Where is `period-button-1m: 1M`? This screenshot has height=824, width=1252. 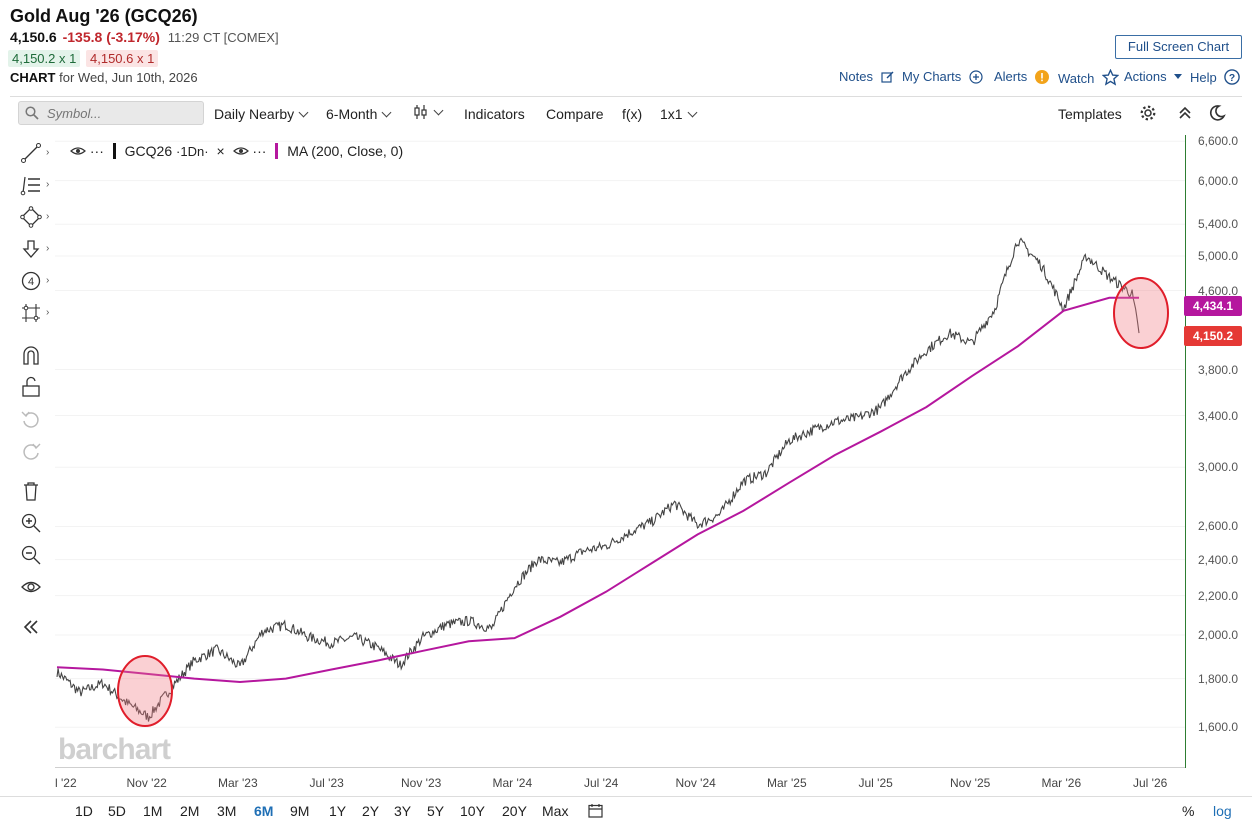
period-button-1m: 1M is located at coordinates (153, 811).